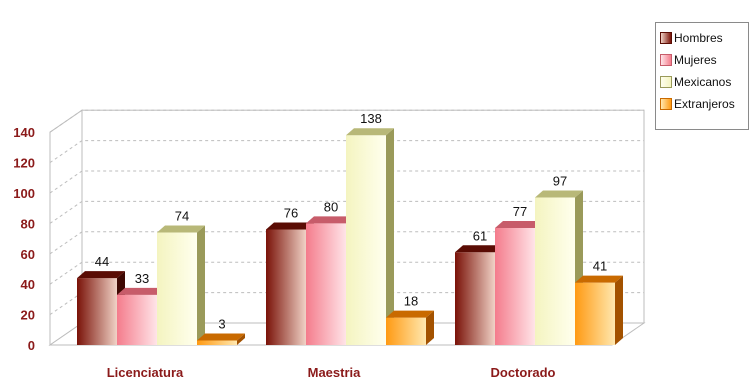  I want to click on bar-mexicanos-licenciatura, so click(177, 288).